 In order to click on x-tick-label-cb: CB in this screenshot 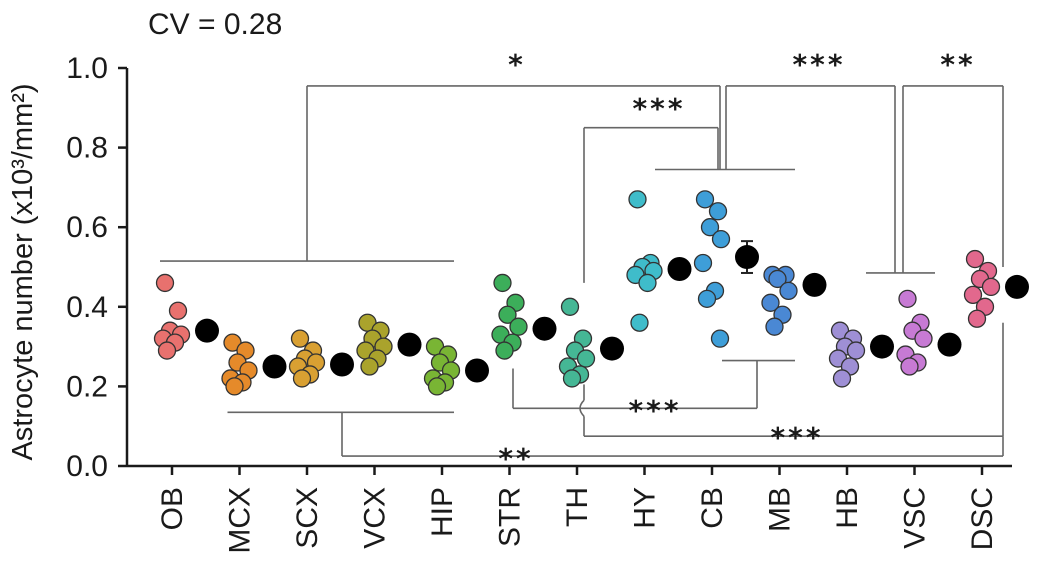, I will do `click(712, 508)`.